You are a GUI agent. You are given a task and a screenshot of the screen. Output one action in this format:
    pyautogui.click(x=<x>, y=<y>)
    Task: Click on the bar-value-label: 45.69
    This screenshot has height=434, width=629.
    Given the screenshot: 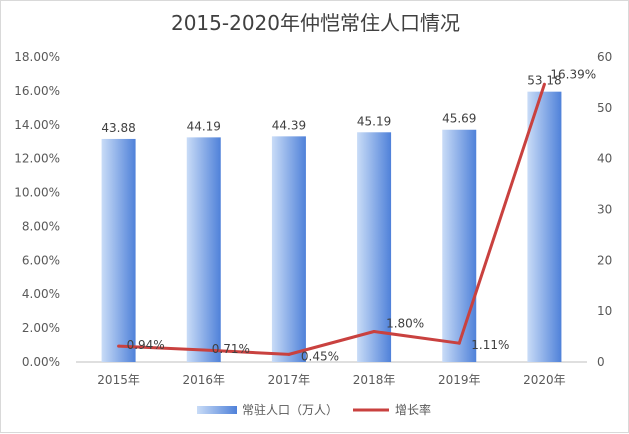 What is the action you would take?
    pyautogui.click(x=459, y=119)
    